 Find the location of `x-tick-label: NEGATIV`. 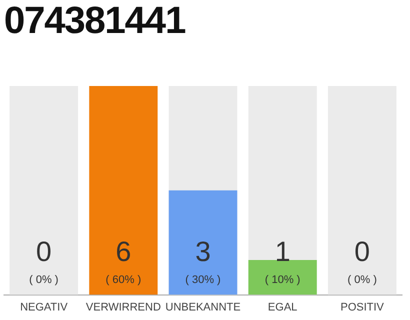

x-tick-label: NEGATIV is located at coordinates (44, 307).